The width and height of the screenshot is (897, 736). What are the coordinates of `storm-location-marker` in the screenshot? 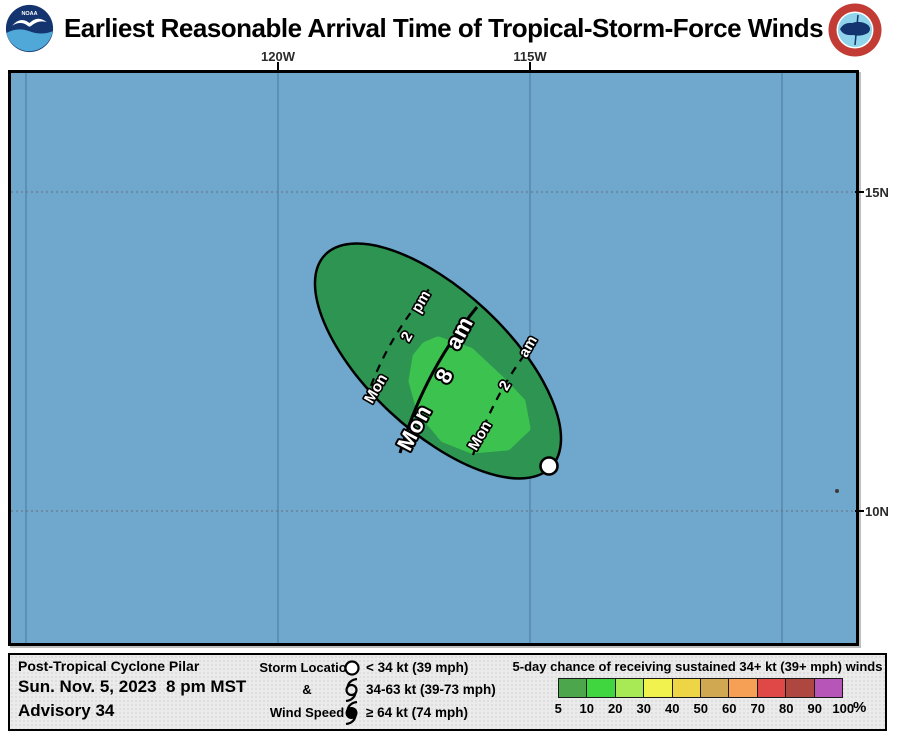 It's located at (549, 466).